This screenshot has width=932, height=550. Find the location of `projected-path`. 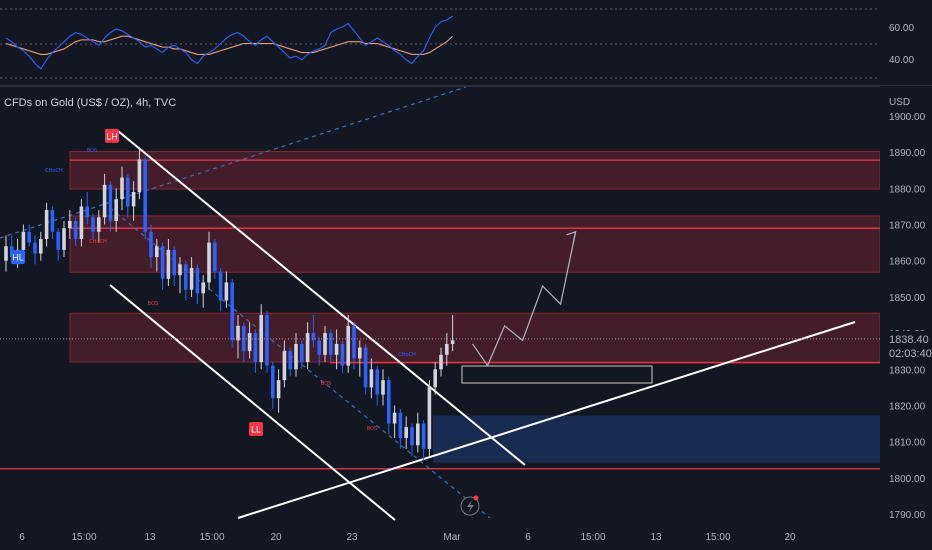

projected-path is located at coordinates (524, 298).